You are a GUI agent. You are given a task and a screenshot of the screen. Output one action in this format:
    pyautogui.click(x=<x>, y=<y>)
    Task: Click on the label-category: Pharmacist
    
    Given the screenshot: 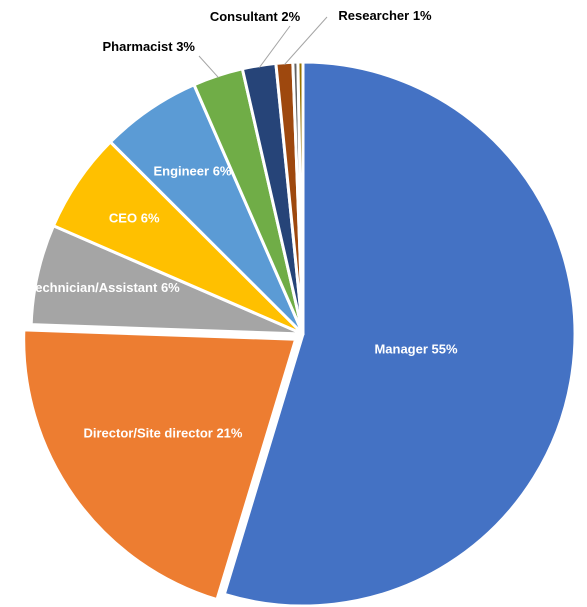 What is the action you would take?
    pyautogui.click(x=137, y=46)
    